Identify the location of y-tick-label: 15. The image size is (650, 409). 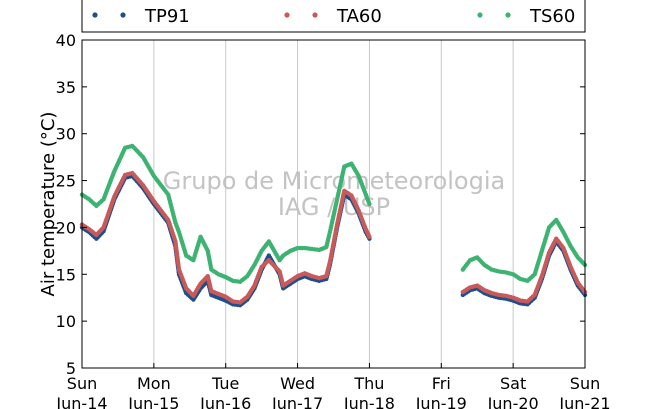
(66, 274).